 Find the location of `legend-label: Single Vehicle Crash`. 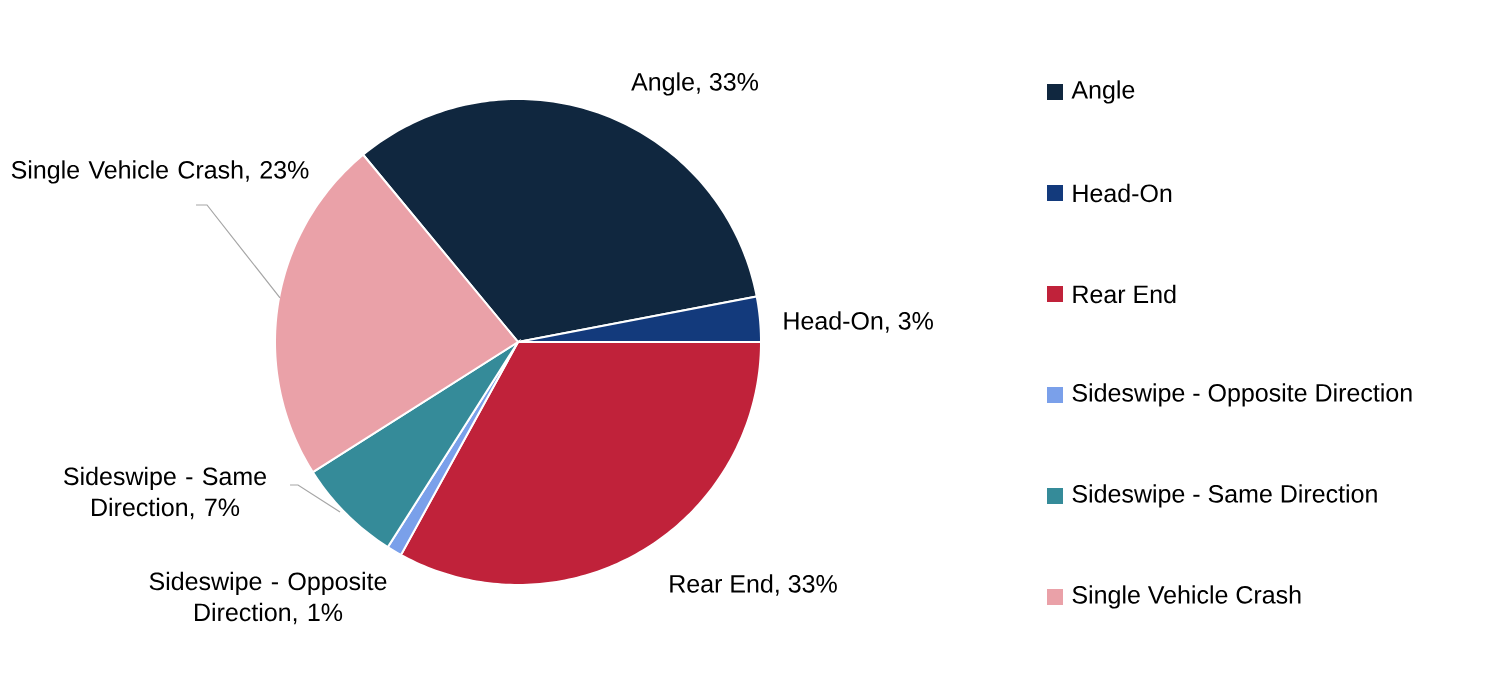

legend-label: Single Vehicle Crash is located at coordinates (1186, 597).